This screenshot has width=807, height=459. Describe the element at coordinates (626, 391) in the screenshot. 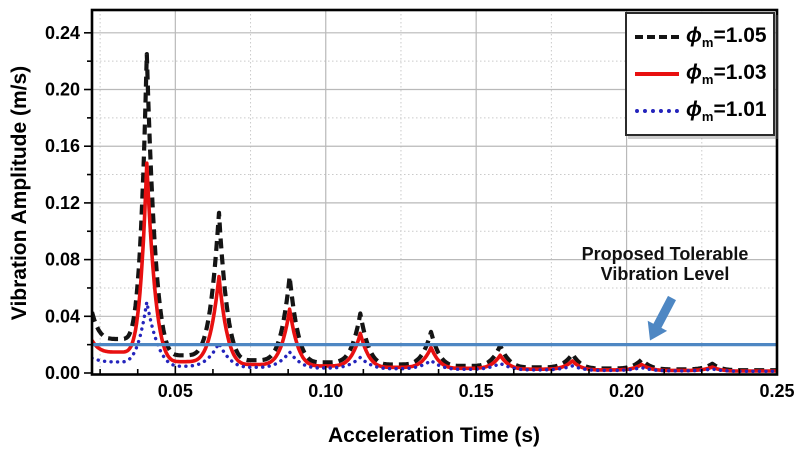

I see `x-tick-label: 0.20` at that location.